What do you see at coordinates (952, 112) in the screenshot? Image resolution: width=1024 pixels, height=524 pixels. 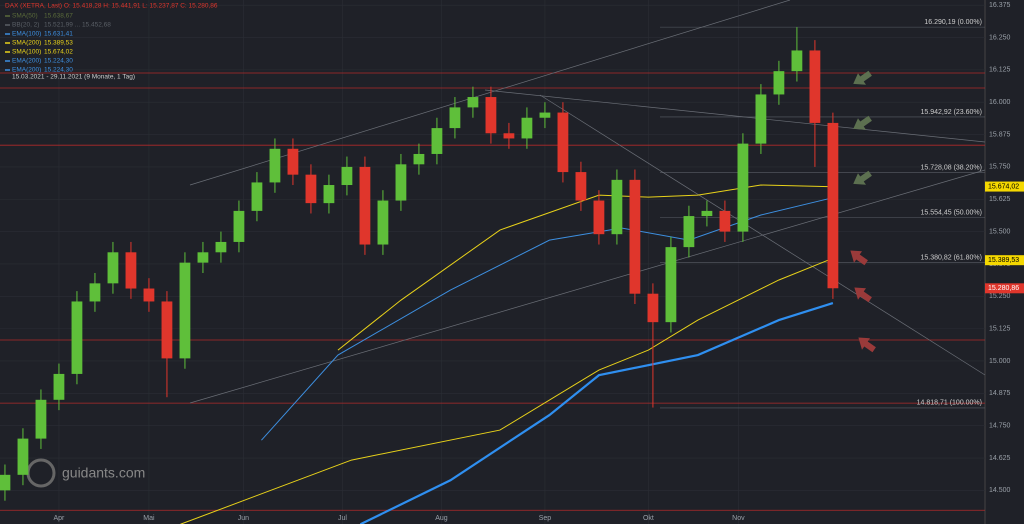 I see `fib-label: 15.942,92 (23.60%)` at bounding box center [952, 112].